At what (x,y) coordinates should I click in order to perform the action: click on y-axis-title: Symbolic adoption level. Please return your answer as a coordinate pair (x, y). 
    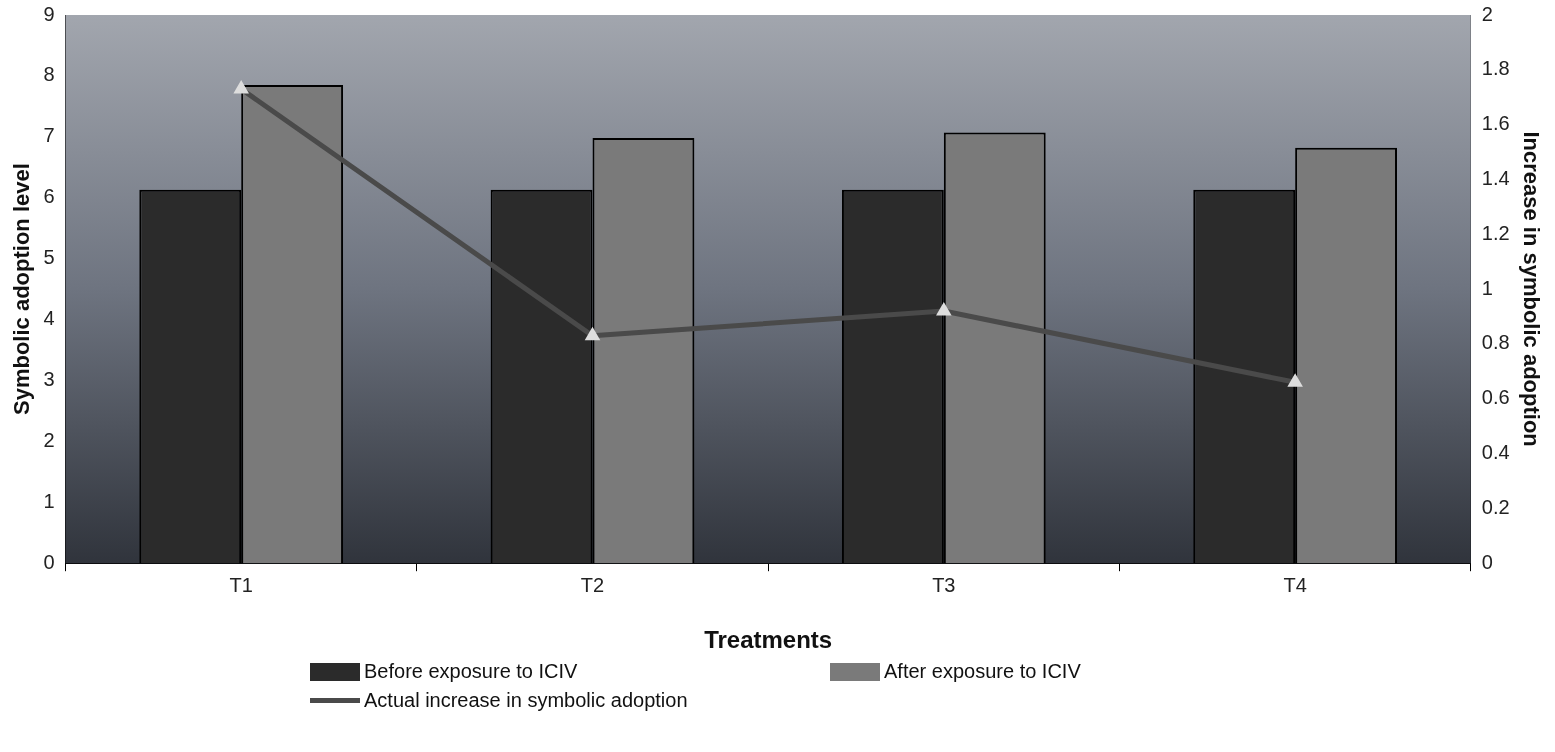
    Looking at the image, I should click on (22, 289).